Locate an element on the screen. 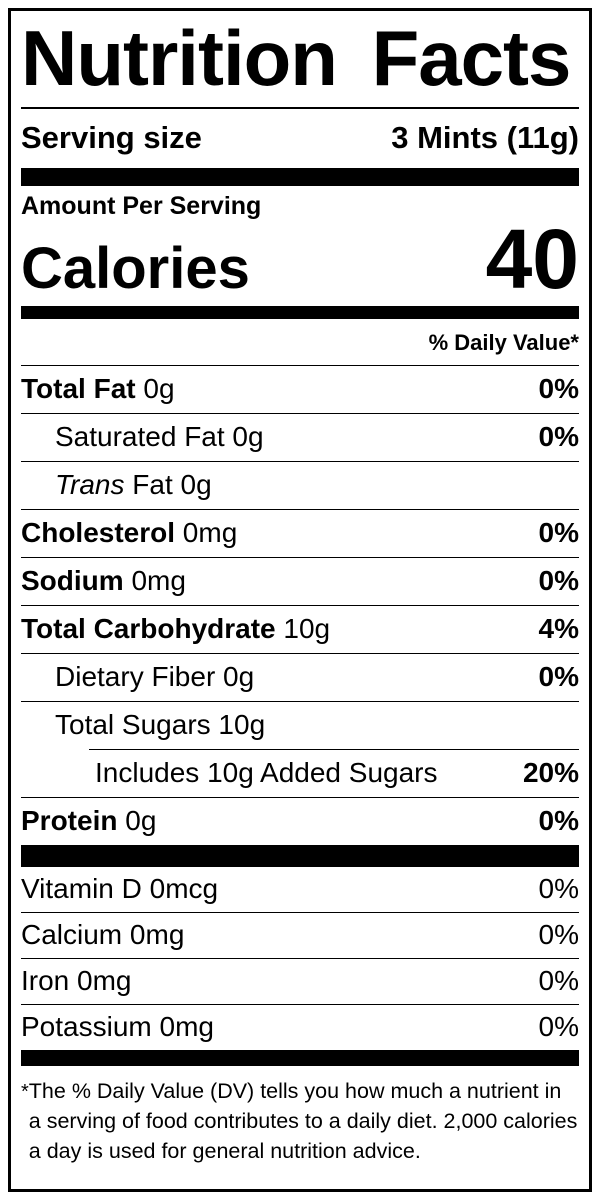  nutrient-name: Cholesterol 0mg is located at coordinates (129, 533).